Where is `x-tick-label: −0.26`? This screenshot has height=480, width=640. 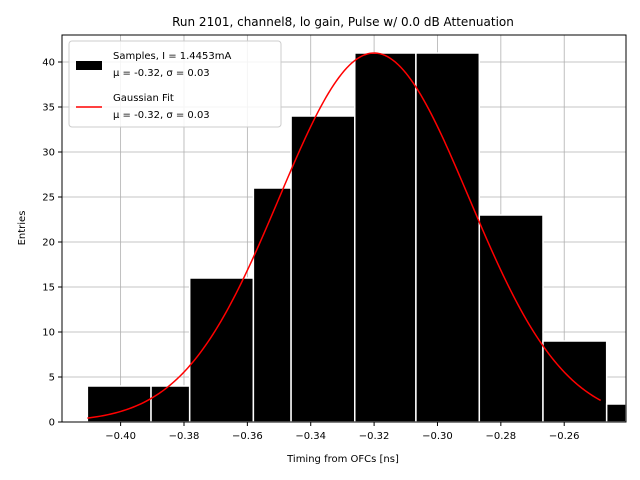
x-tick-label: −0.26 is located at coordinates (564, 436).